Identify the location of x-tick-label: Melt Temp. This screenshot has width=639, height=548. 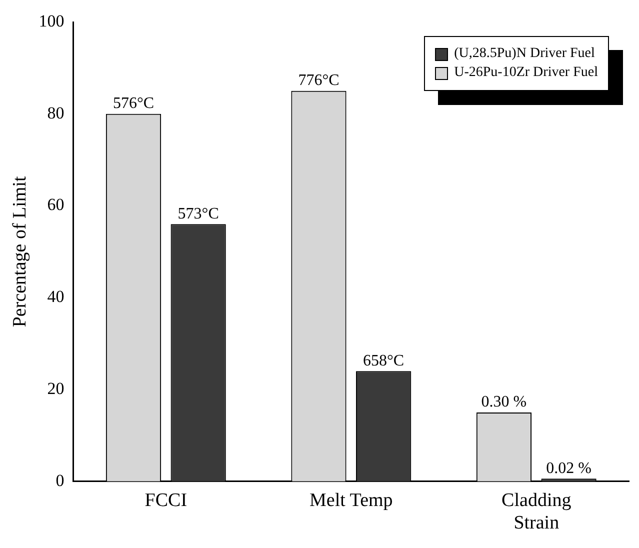
(351, 500).